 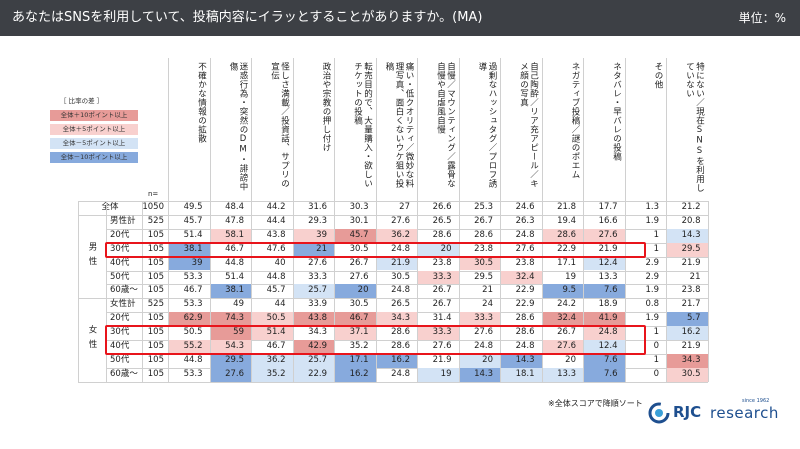 What do you see at coordinates (355, 333) in the screenshot?
I see `value-cell: 37.1` at bounding box center [355, 333].